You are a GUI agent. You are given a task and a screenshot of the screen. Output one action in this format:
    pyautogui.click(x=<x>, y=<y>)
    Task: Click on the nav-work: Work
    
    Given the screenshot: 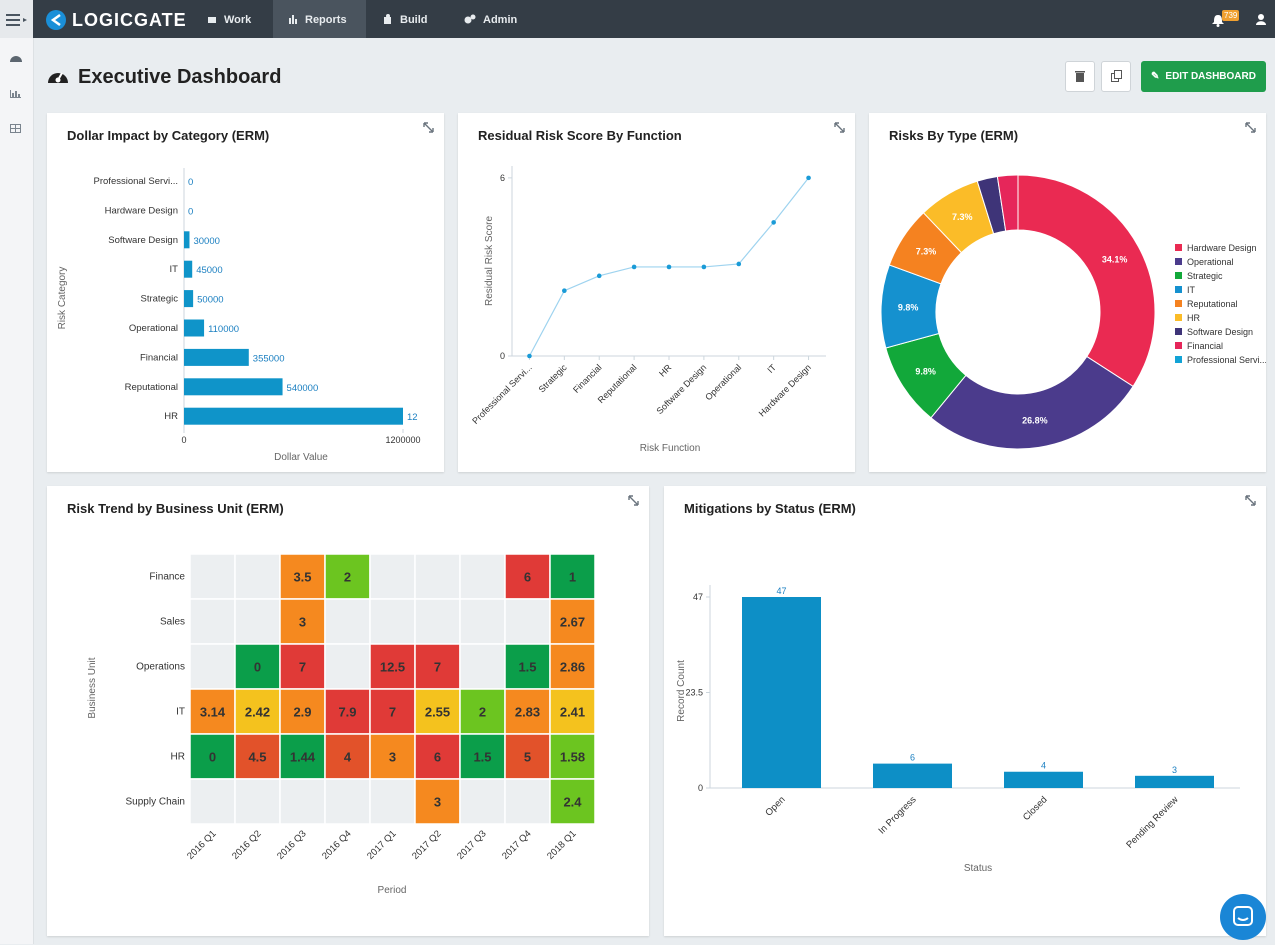 What is the action you would take?
    pyautogui.click(x=237, y=19)
    